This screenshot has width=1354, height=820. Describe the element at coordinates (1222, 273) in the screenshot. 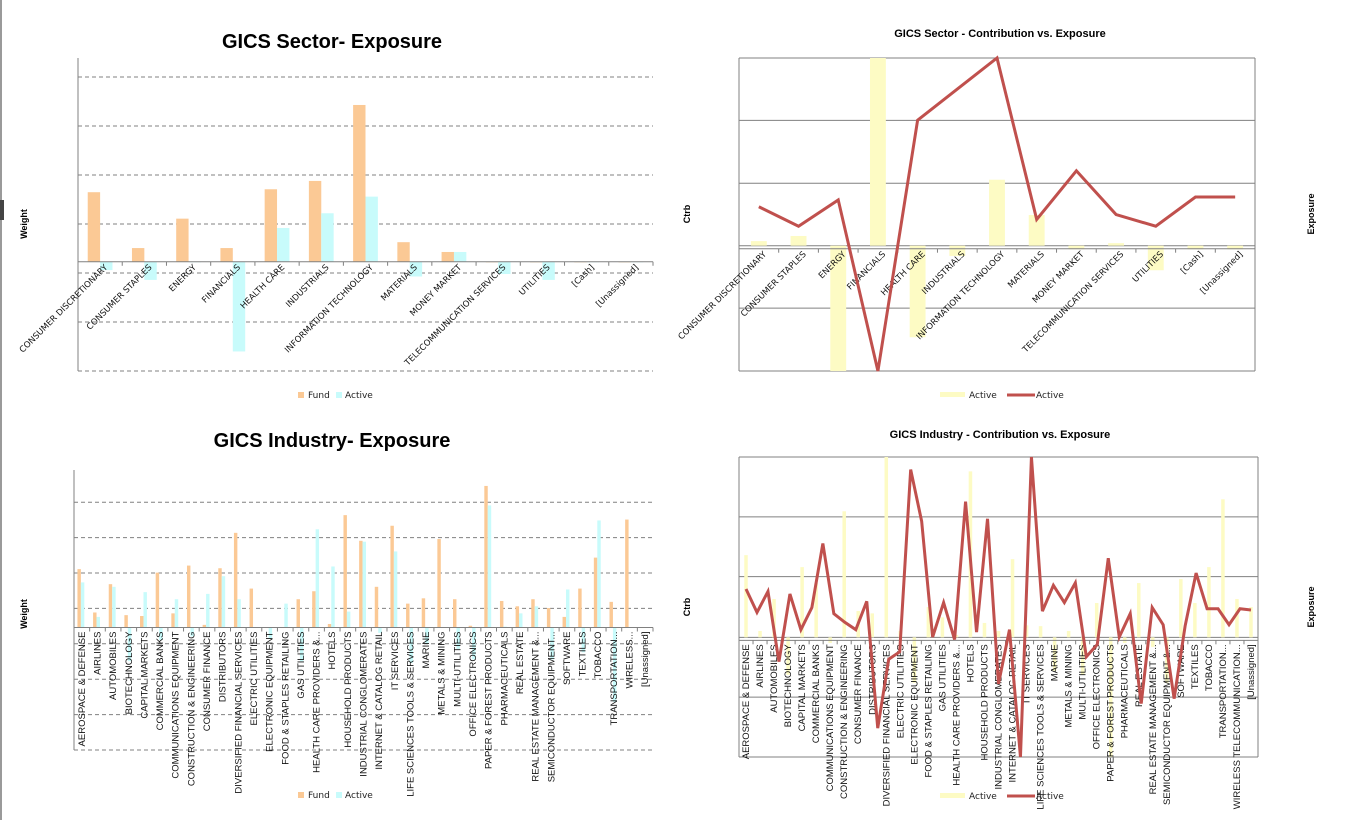

I see `category-label: [Unassigned]` at that location.